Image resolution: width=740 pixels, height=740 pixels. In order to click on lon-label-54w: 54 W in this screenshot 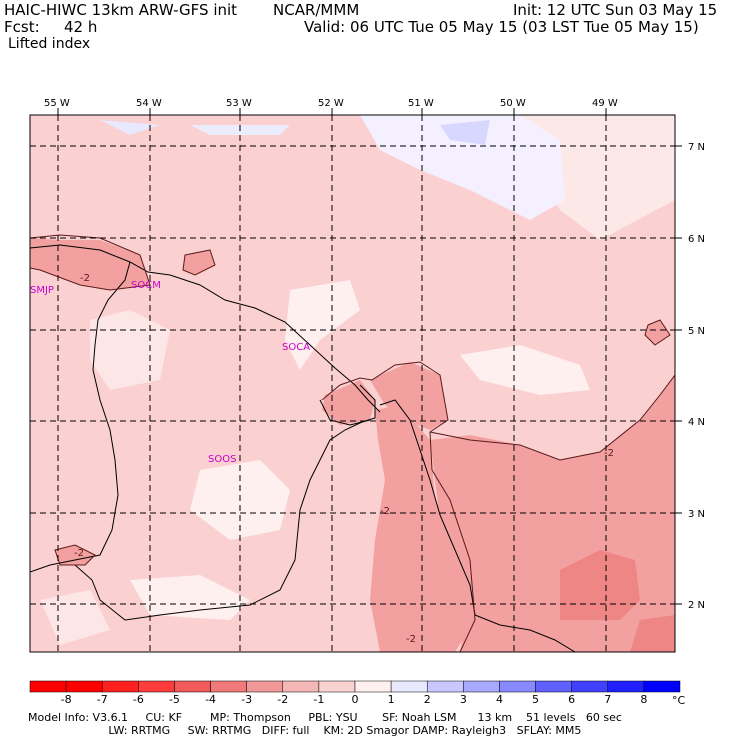, I will do `click(149, 103)`.